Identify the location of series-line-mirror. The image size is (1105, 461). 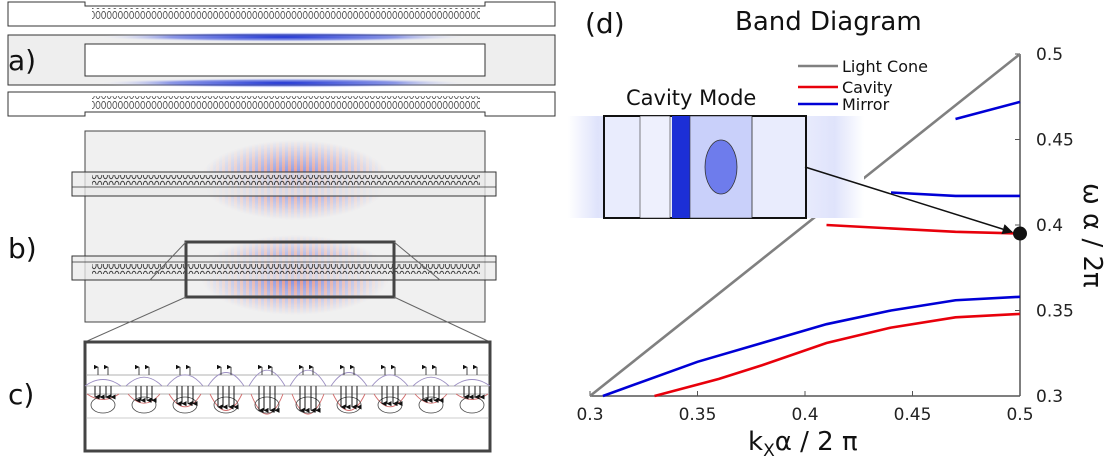
(811, 346).